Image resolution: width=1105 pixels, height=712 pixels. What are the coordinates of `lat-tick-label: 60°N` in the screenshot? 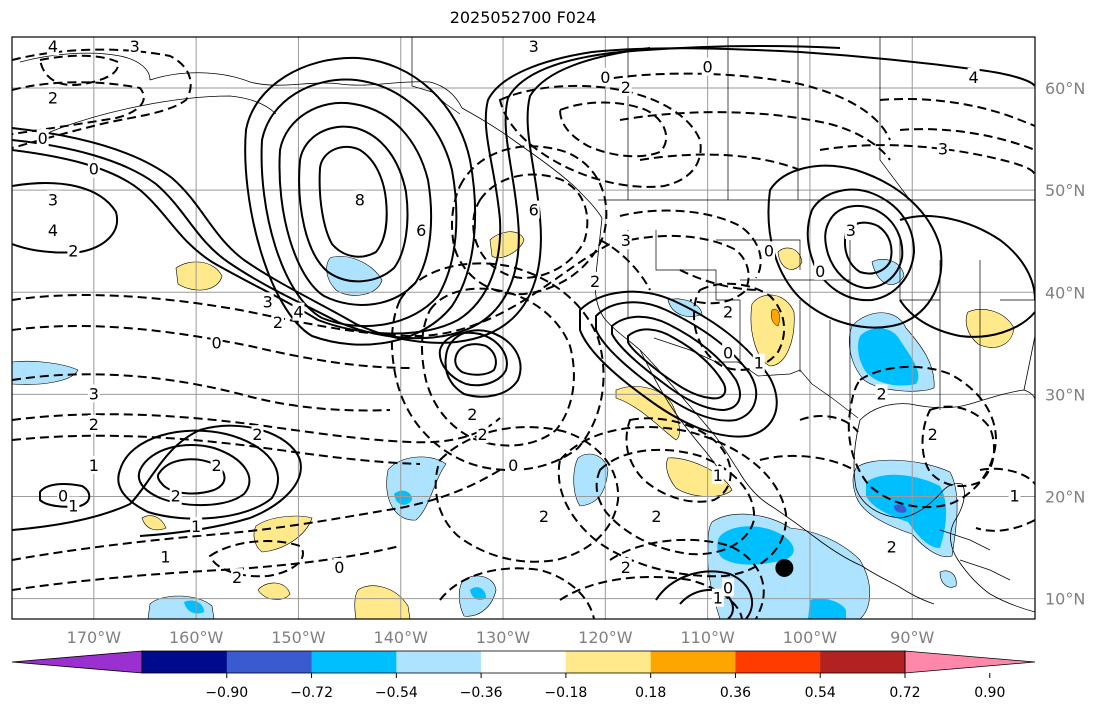 It's located at (1065, 88).